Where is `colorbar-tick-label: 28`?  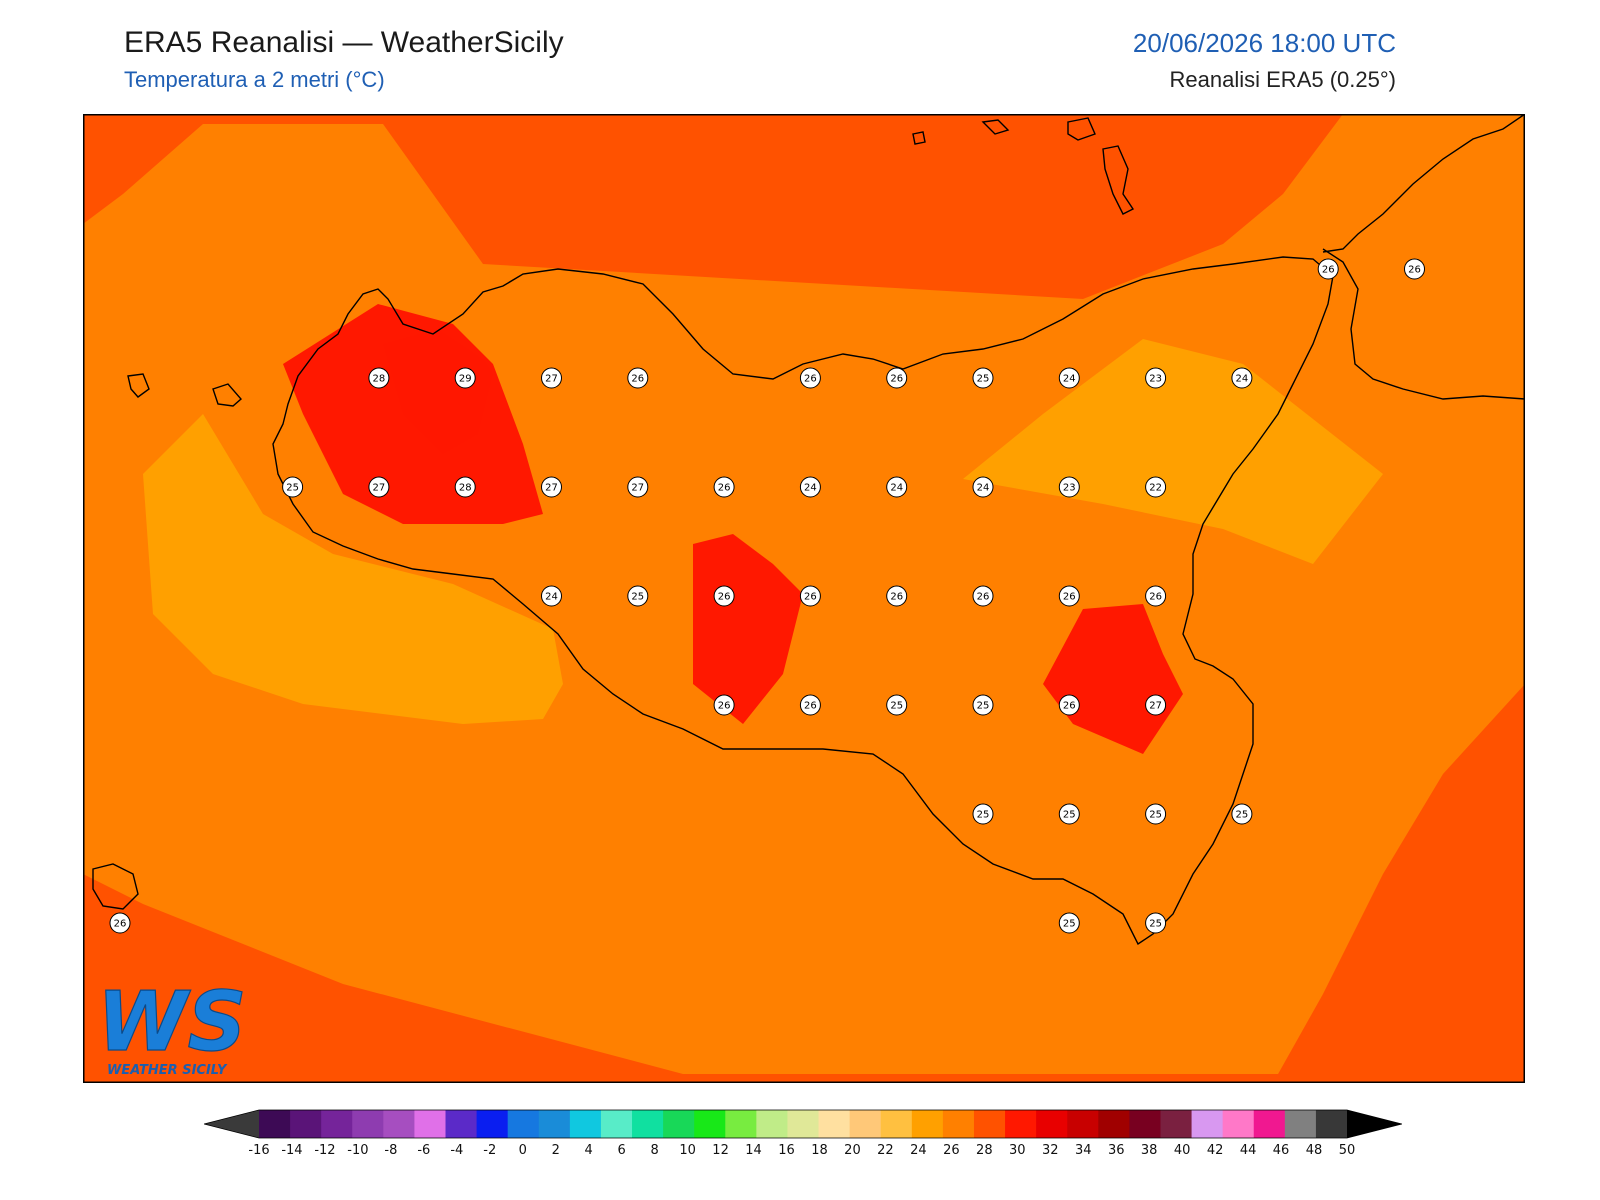
colorbar-tick-label: 28 is located at coordinates (984, 1149).